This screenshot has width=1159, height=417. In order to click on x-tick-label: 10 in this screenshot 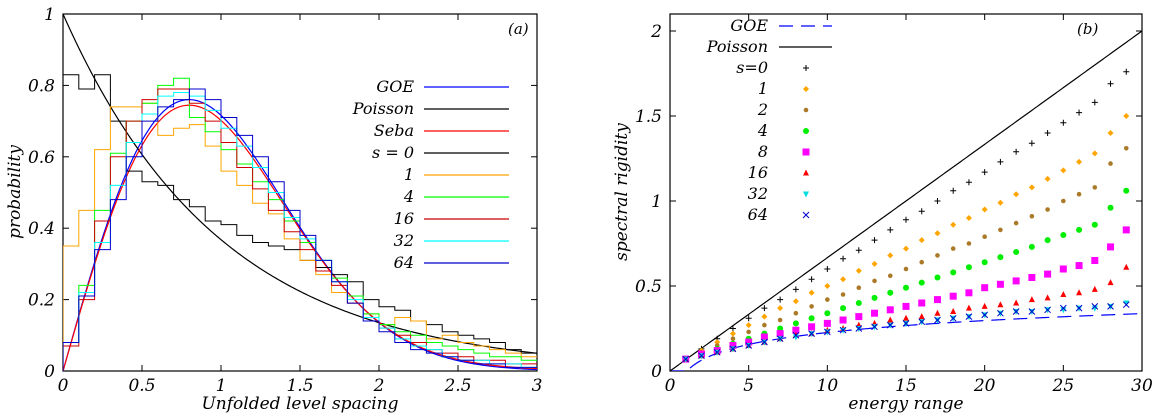, I will do `click(828, 386)`.